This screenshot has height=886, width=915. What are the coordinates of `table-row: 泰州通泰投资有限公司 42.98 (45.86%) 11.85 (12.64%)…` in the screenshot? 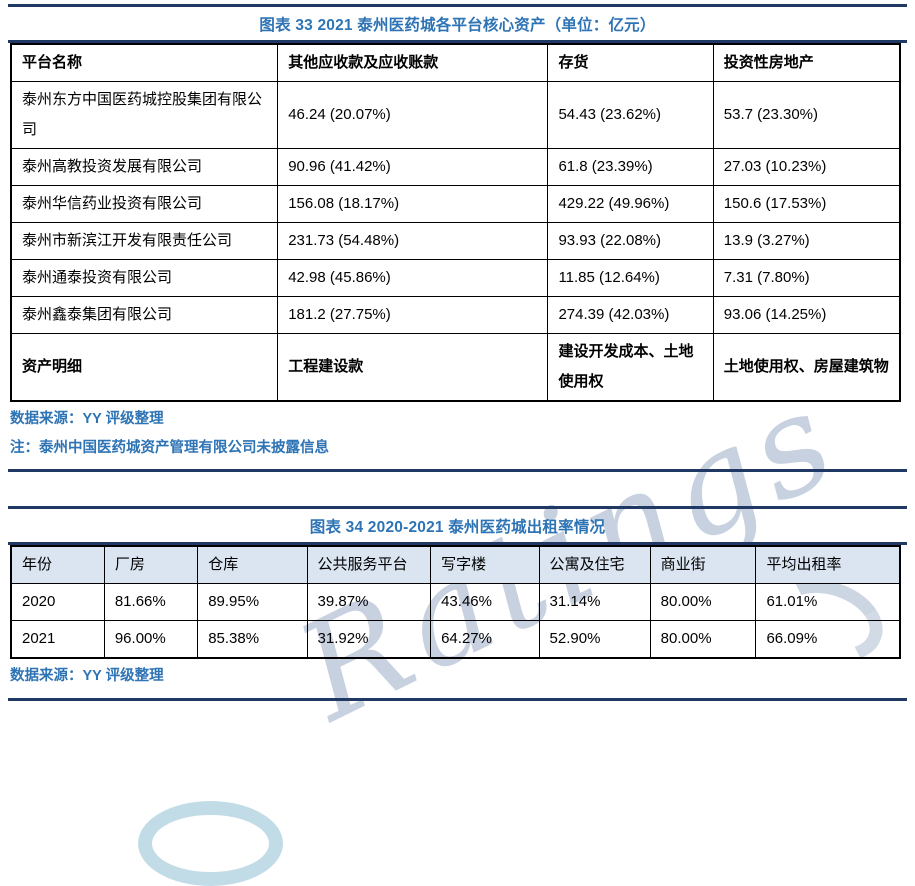 It's located at (455, 278).